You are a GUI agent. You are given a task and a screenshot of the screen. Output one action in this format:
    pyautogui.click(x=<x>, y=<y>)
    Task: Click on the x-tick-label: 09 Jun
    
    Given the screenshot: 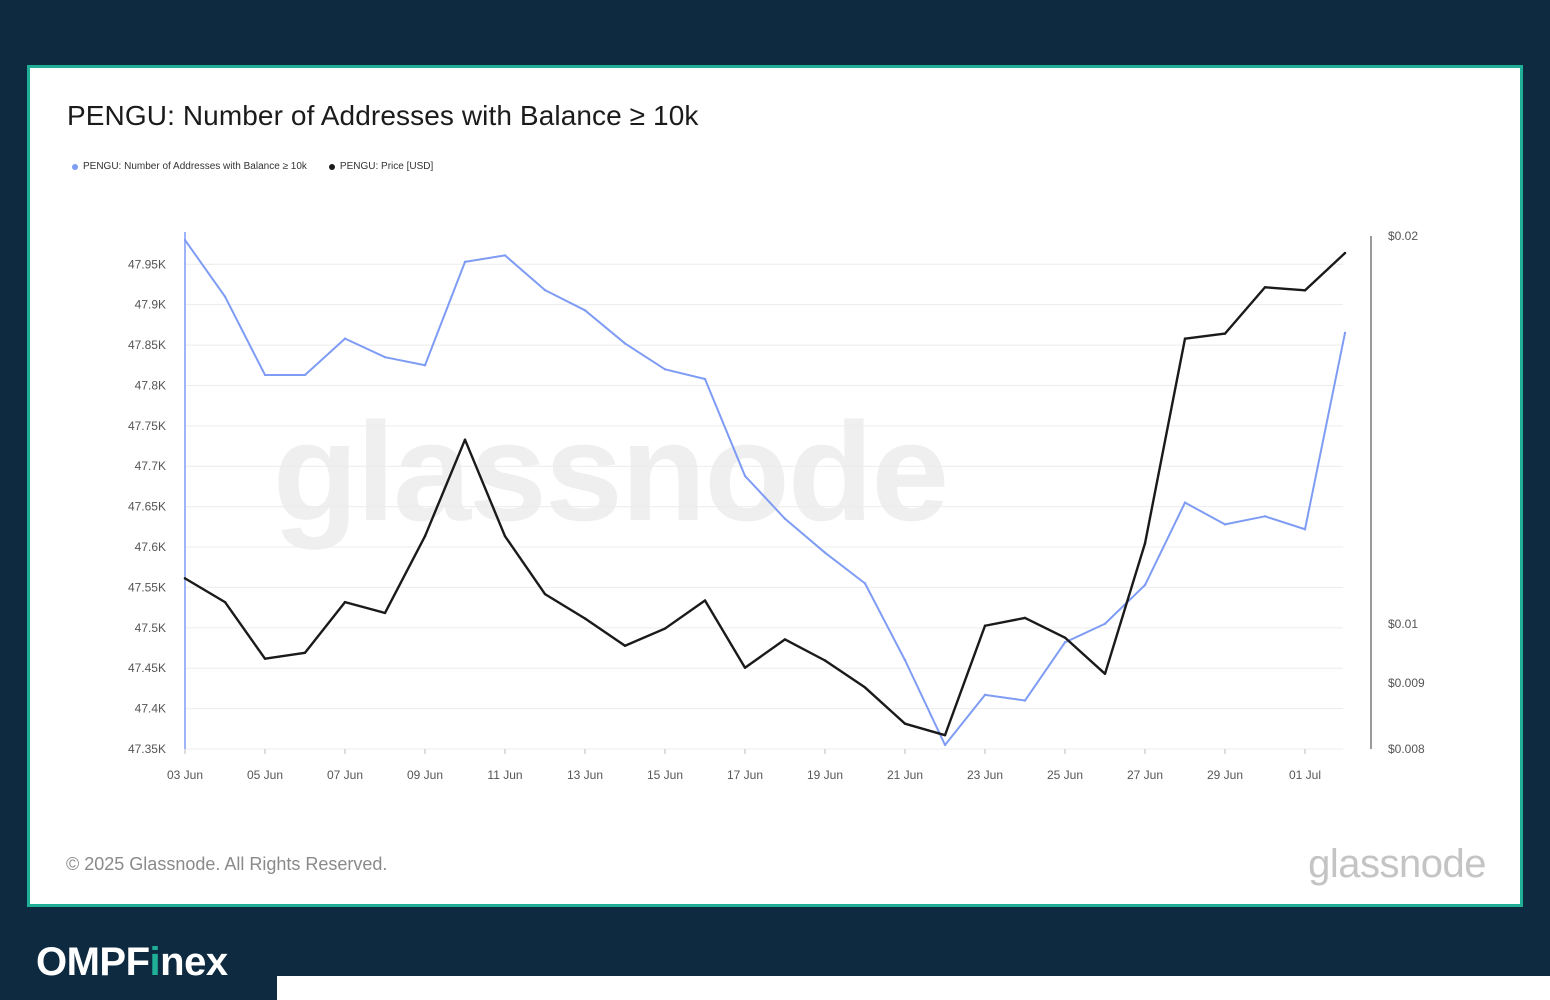 What is the action you would take?
    pyautogui.click(x=425, y=775)
    